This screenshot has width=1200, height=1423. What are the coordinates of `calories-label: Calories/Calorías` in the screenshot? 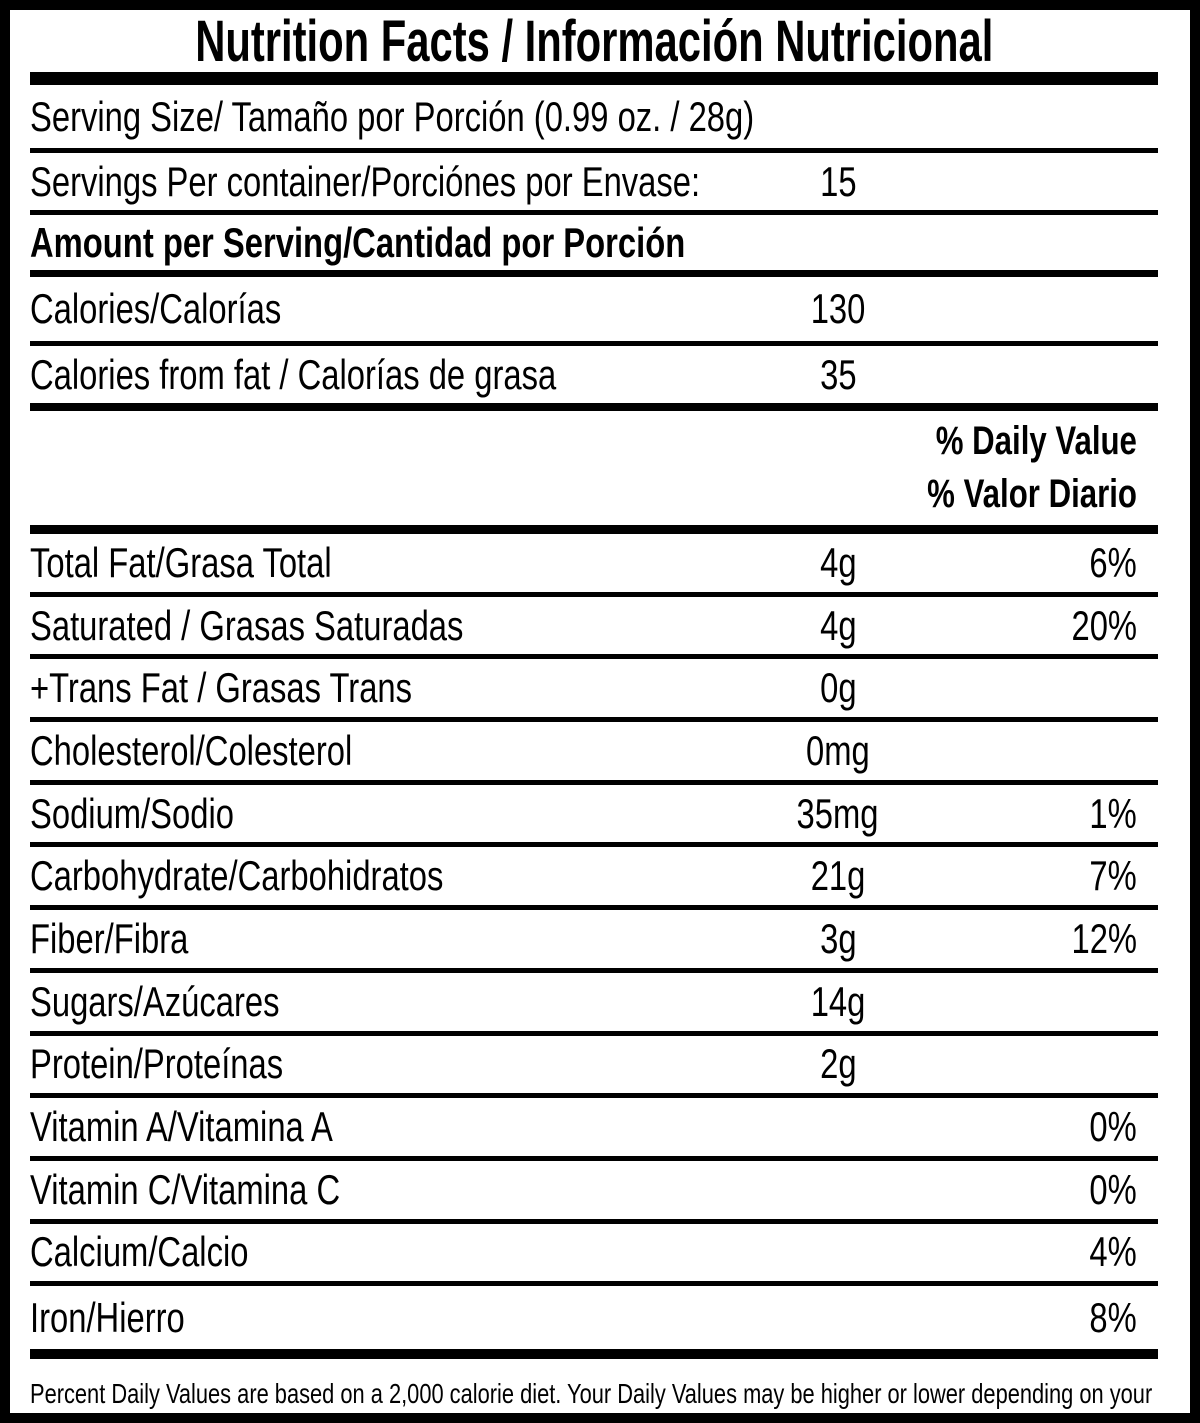 It's located at (156, 308).